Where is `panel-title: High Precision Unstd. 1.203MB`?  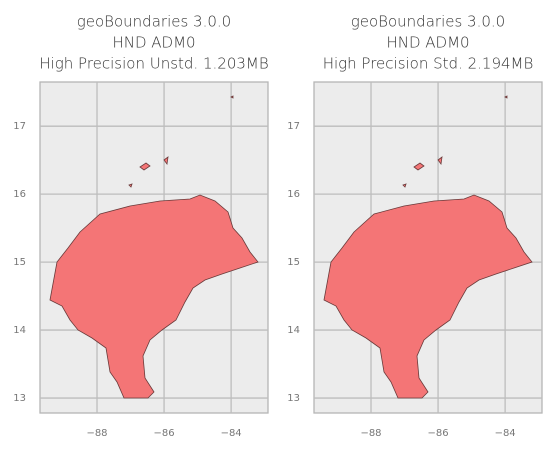
panel-title: High Precision Unstd. 1.203MB is located at coordinates (153, 64).